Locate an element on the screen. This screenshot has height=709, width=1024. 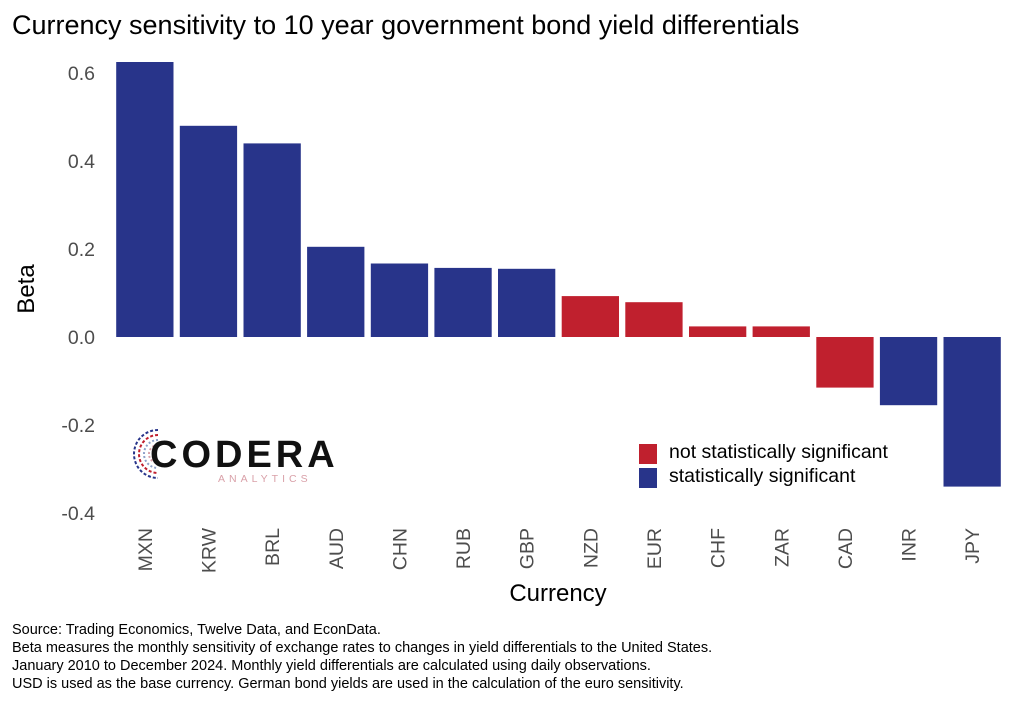
y-tick-label: 0.2 is located at coordinates (81, 250).